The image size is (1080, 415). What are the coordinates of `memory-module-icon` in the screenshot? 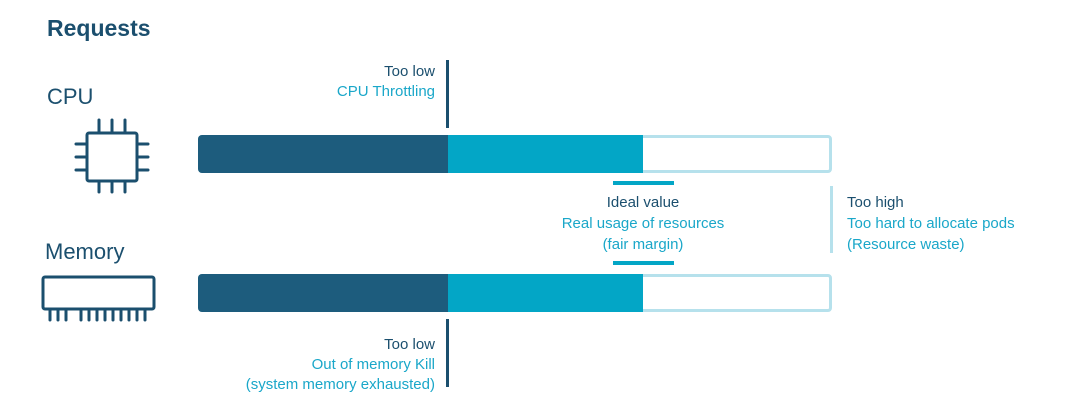 It's located at (98, 298).